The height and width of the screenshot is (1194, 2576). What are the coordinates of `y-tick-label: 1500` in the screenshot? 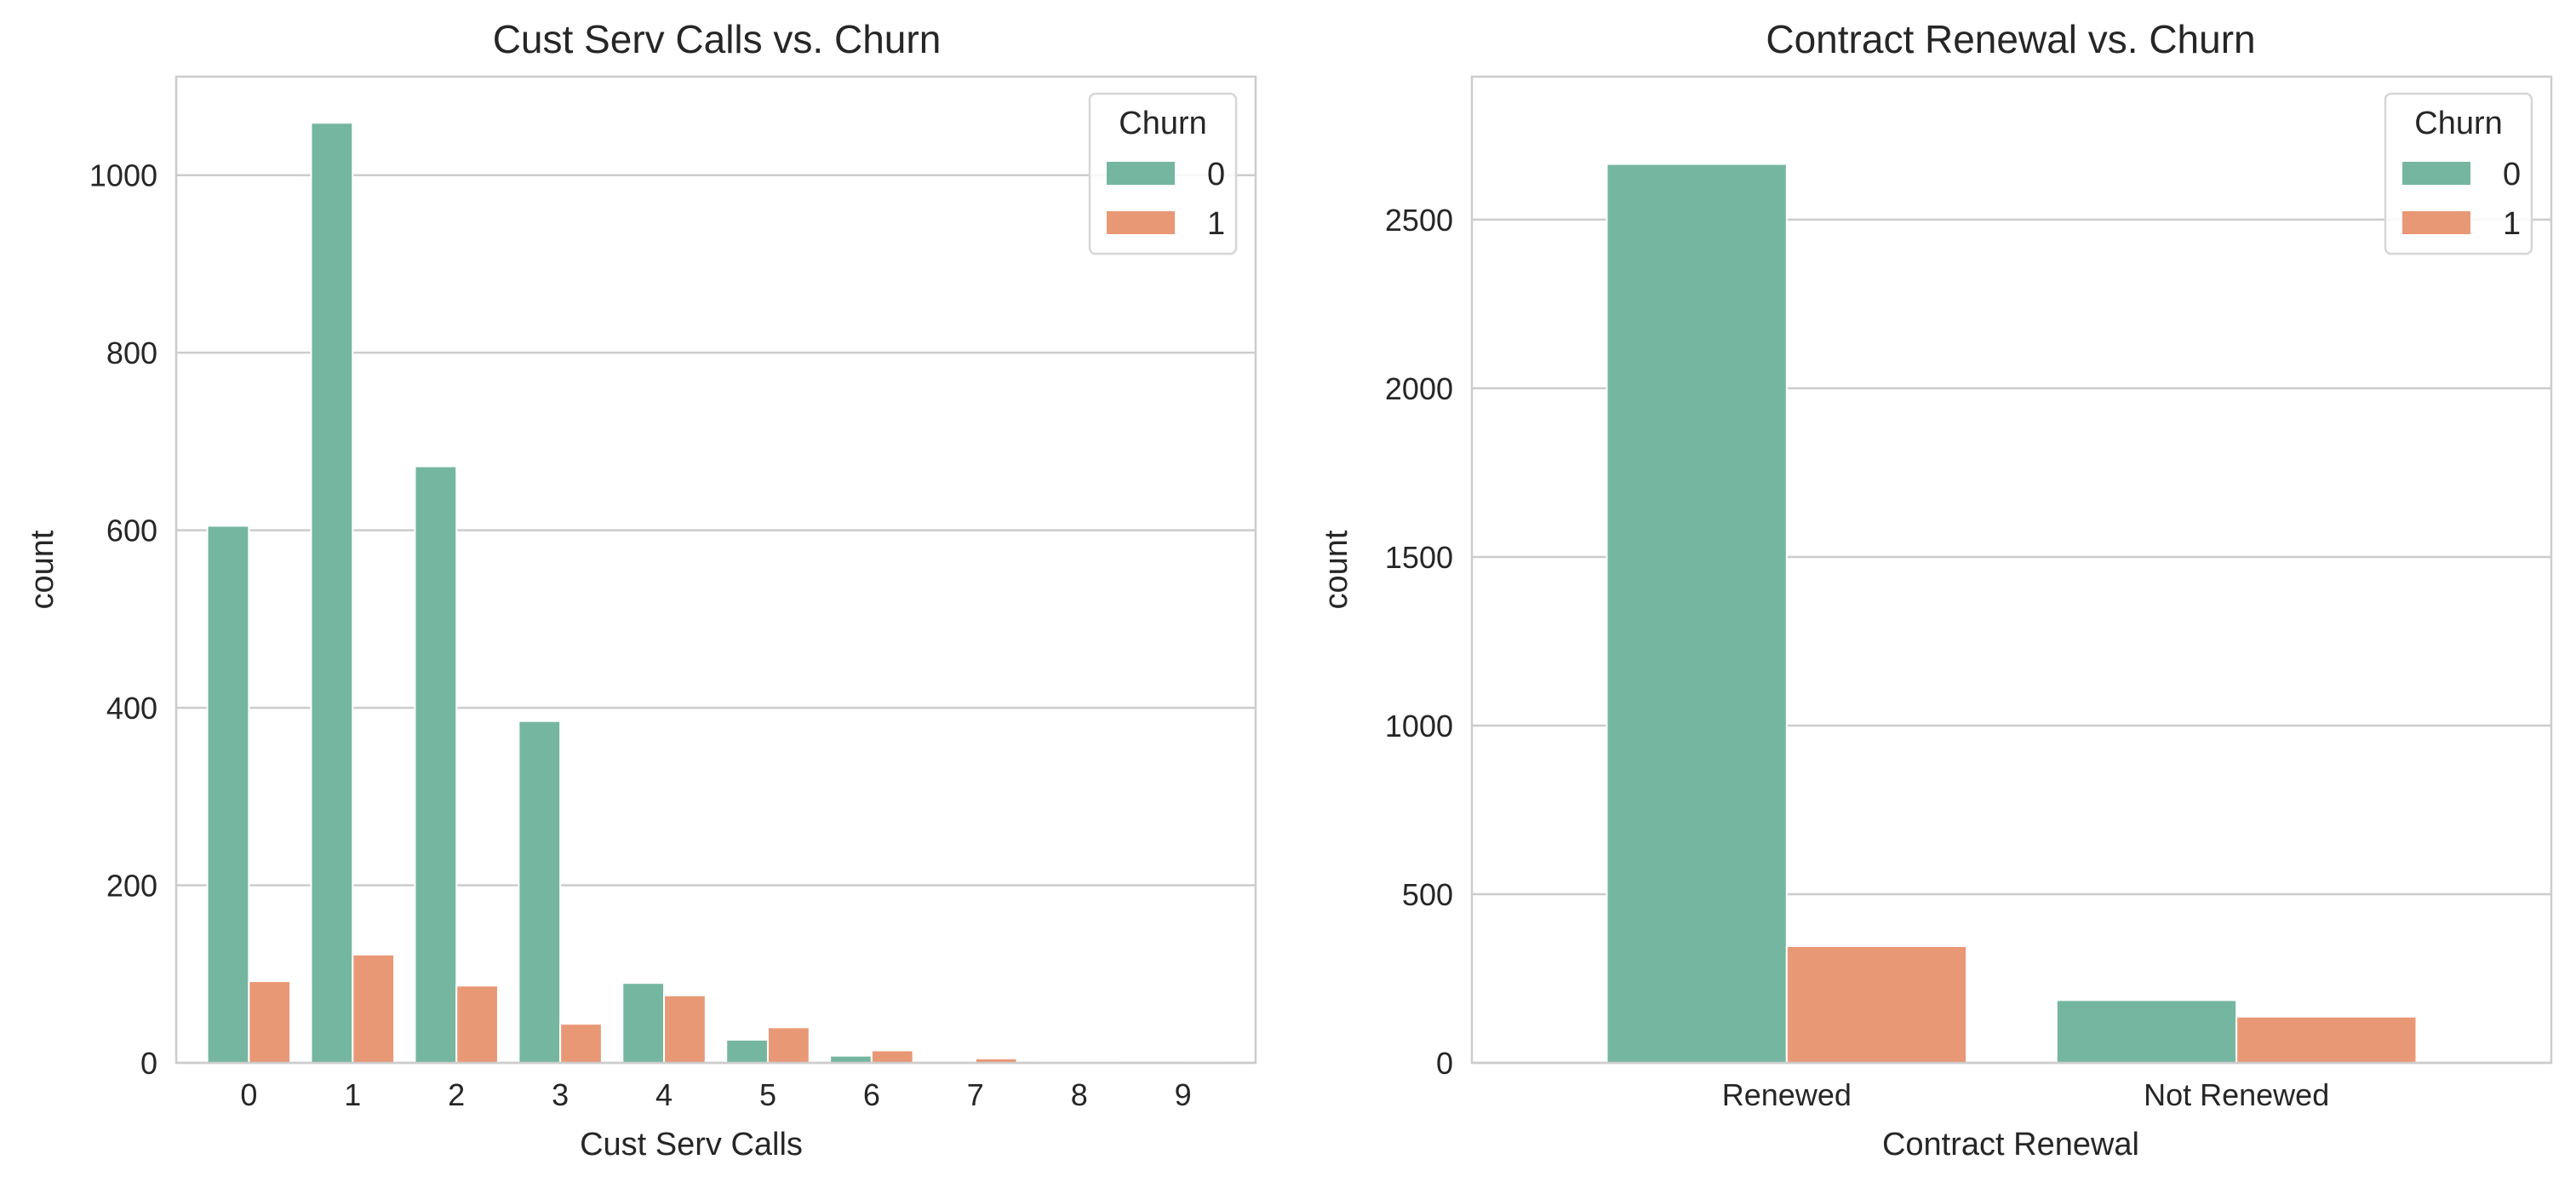 It's located at (1419, 557).